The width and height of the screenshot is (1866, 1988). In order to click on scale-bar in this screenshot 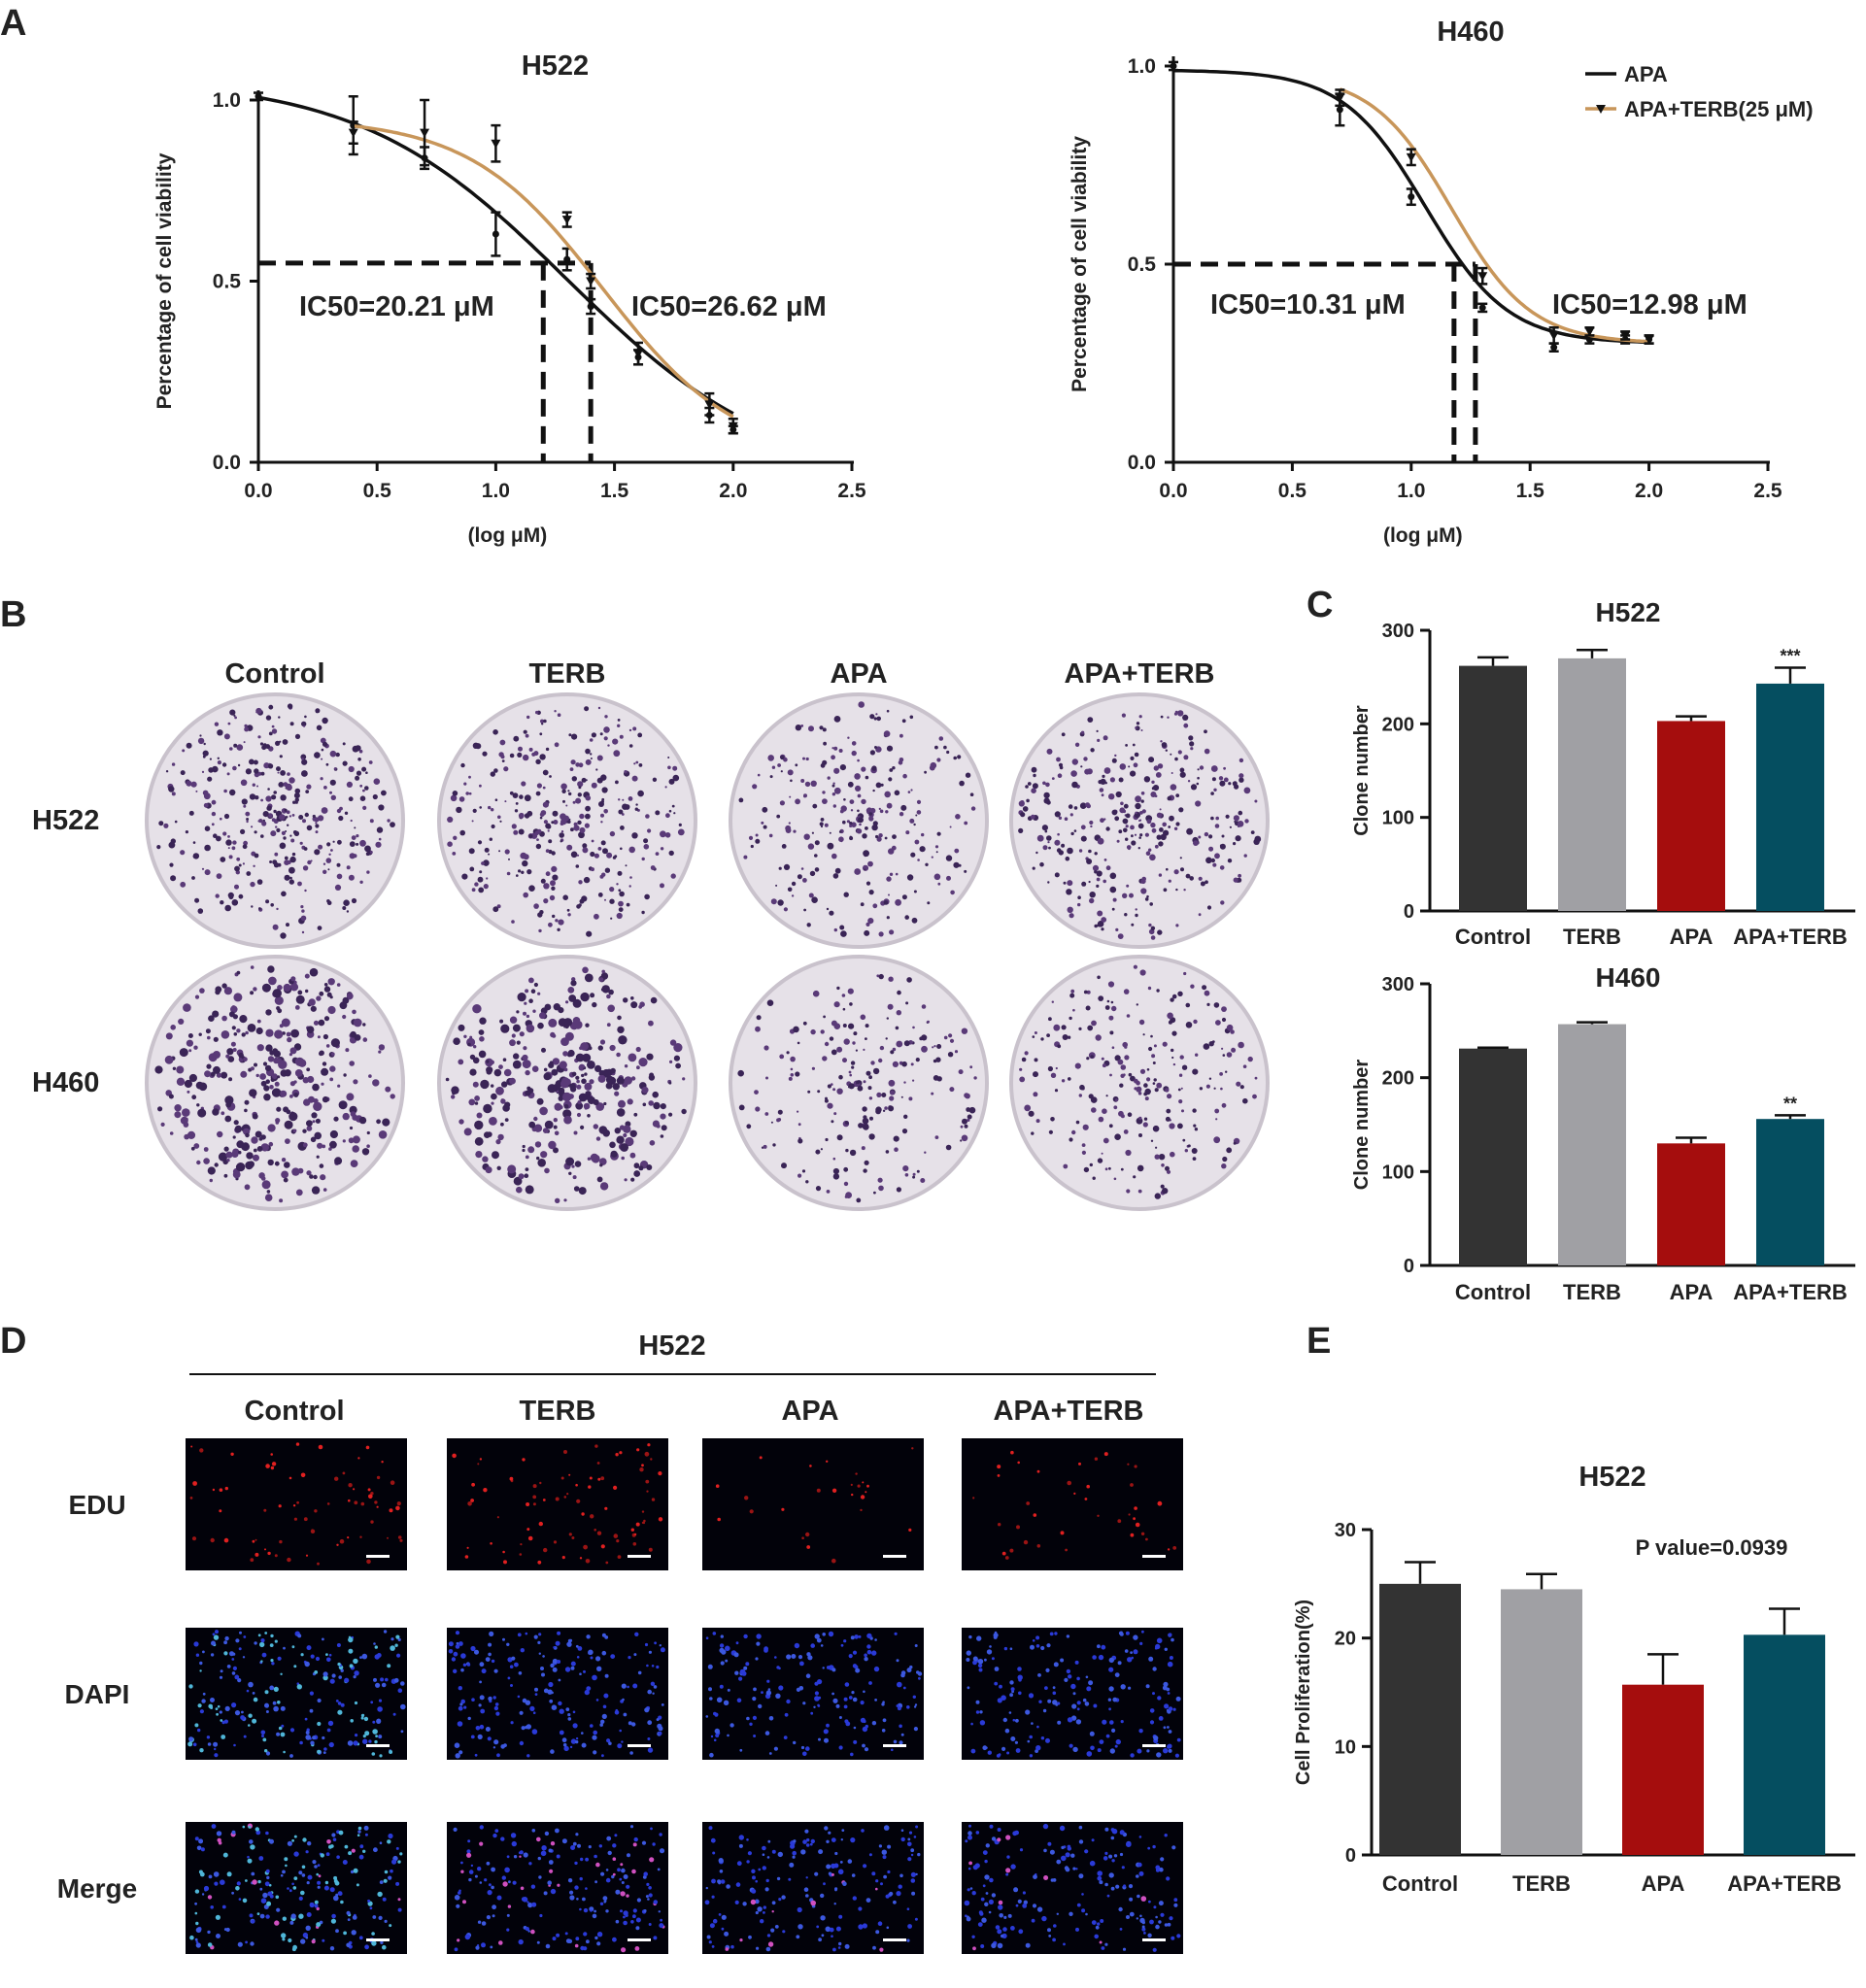, I will do `click(378, 1745)`.